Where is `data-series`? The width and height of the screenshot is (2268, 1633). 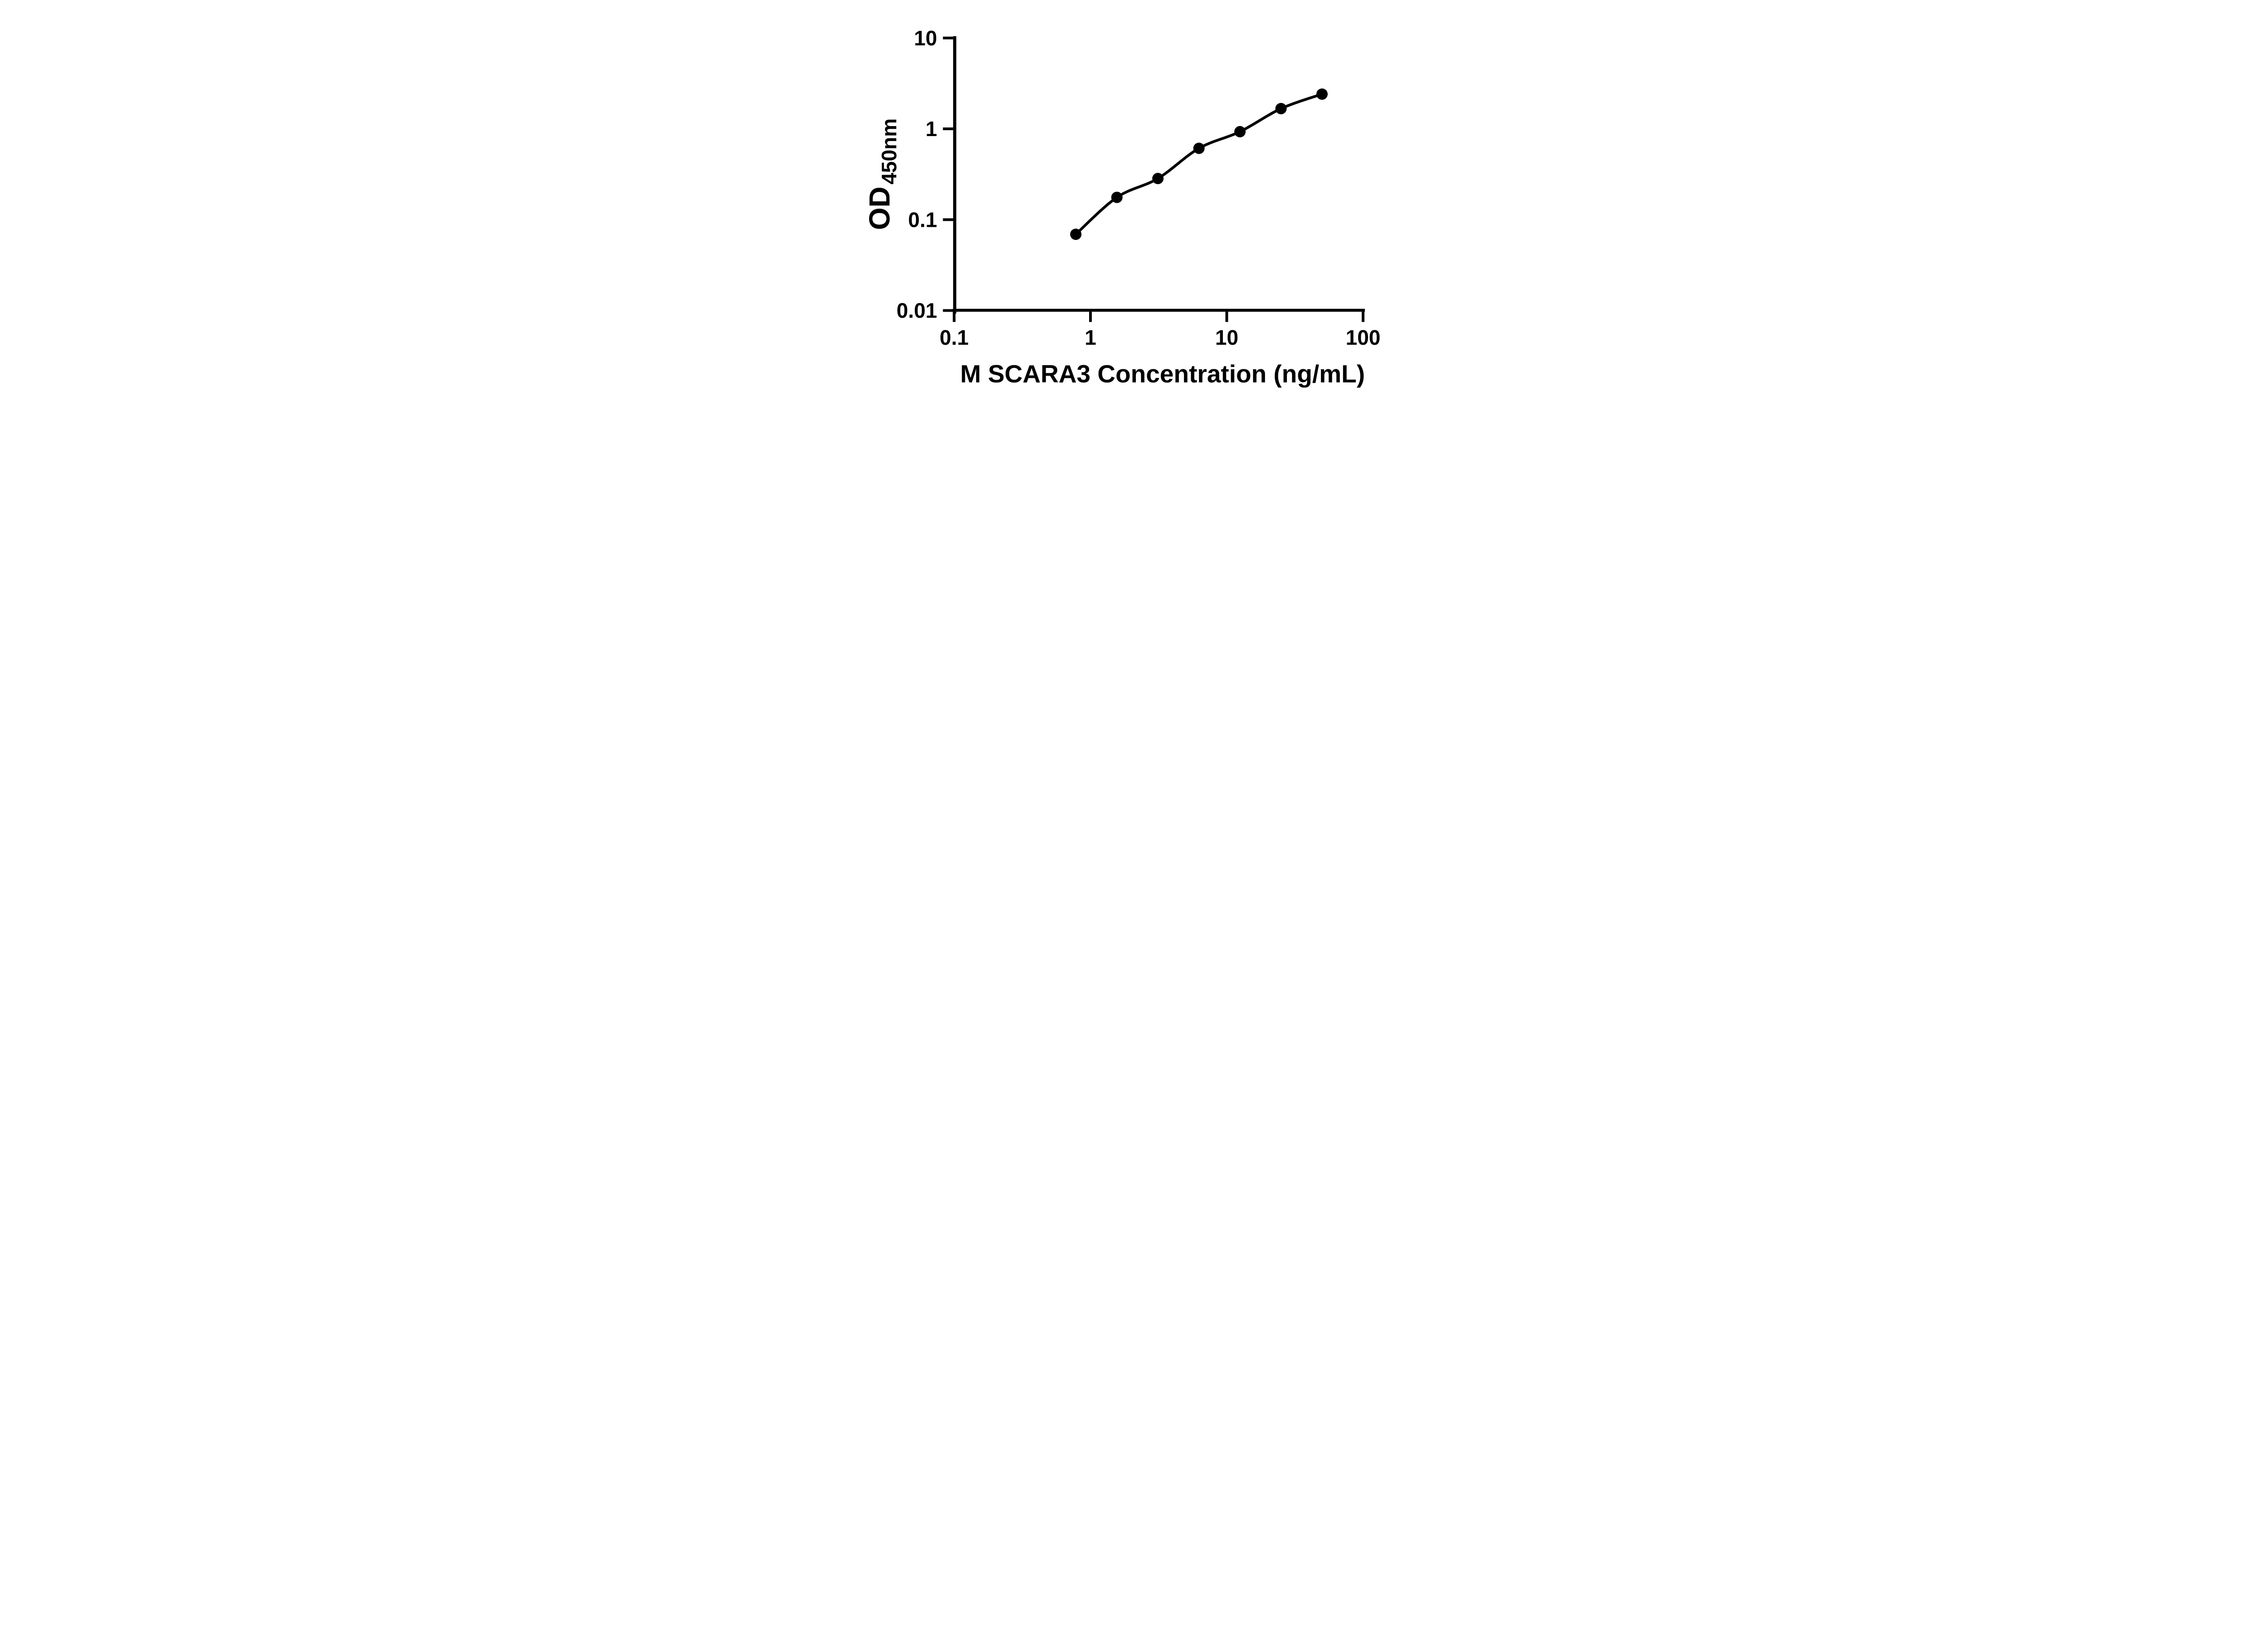
data-series is located at coordinates (1199, 164).